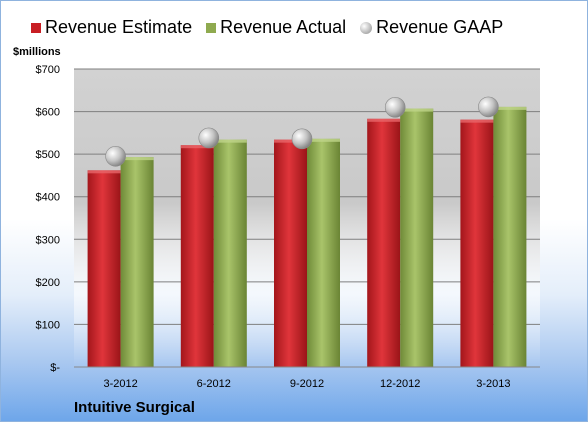 This screenshot has width=588, height=422. Describe the element at coordinates (48, 219) in the screenshot. I see `y-tick-labels: $- $100 $200 $300 $400 $500 $600 $700` at that location.